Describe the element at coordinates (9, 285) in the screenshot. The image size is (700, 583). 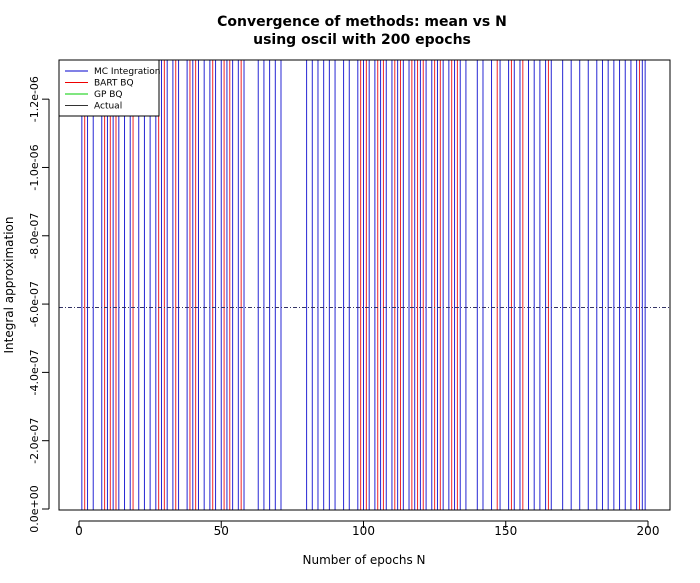
I see `y-axis-label: Integral approximation` at that location.